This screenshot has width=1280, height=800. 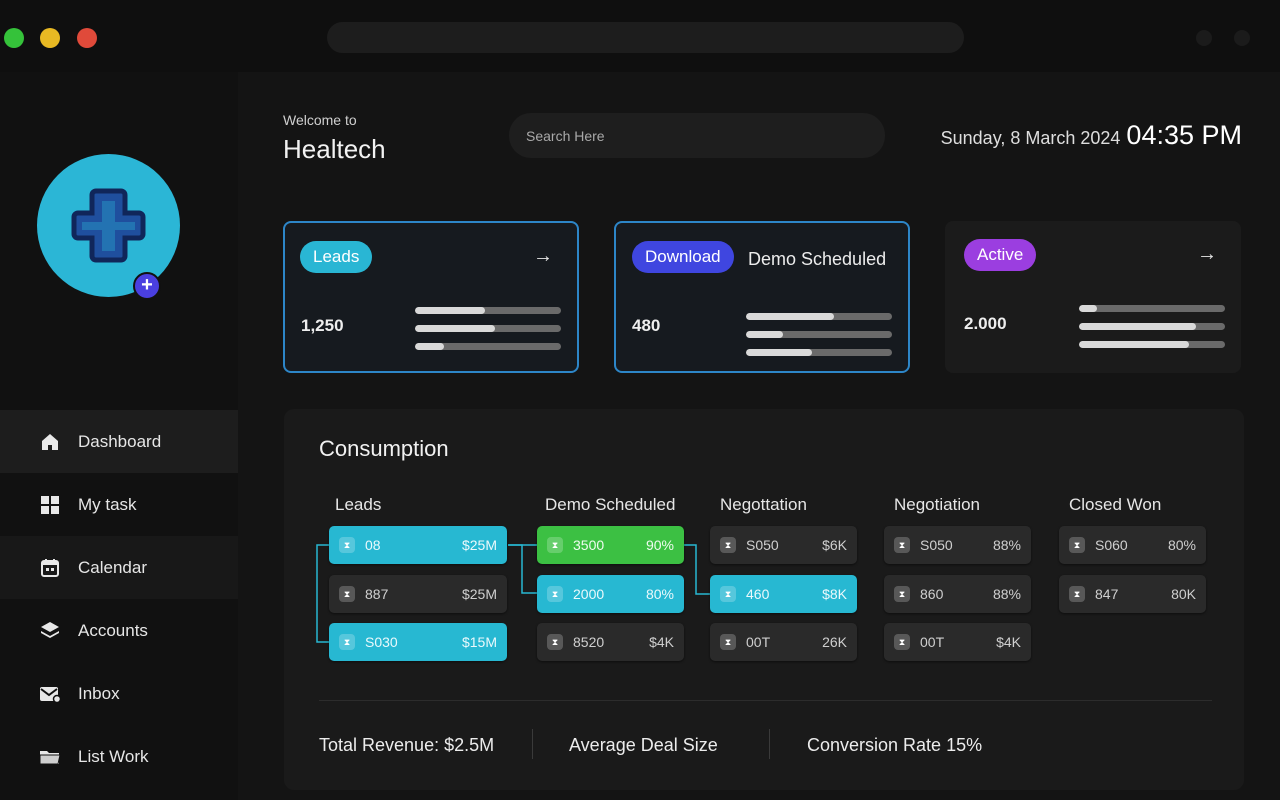 What do you see at coordinates (381, 642) in the screenshot?
I see `chip-id: S030` at bounding box center [381, 642].